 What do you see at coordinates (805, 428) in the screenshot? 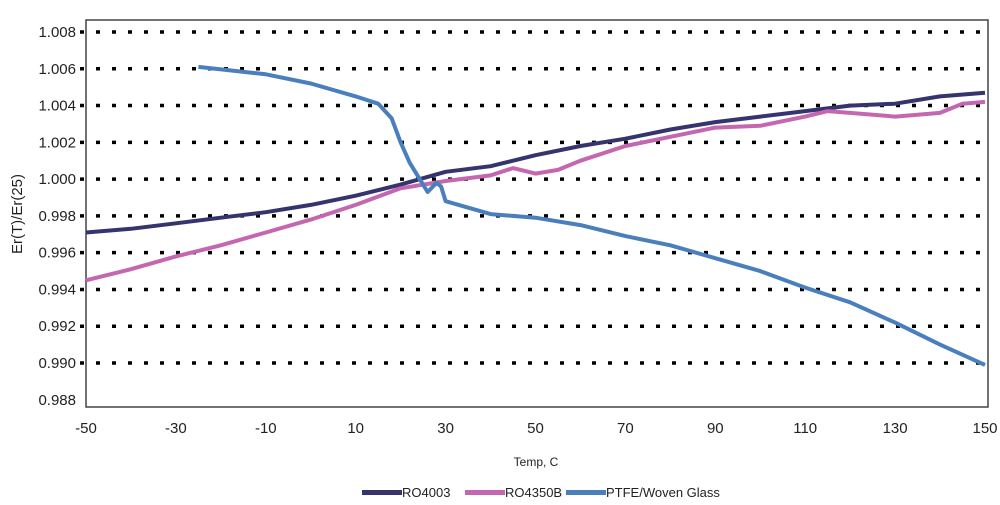
I see `x-tick-label: 110` at bounding box center [805, 428].